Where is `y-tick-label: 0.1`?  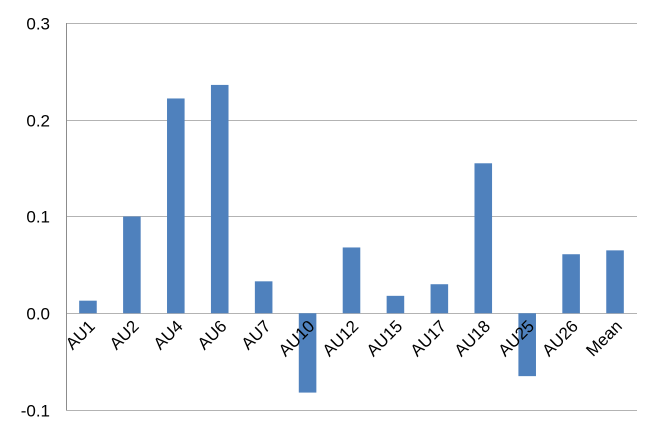 y-tick-label: 0.1 is located at coordinates (38, 217).